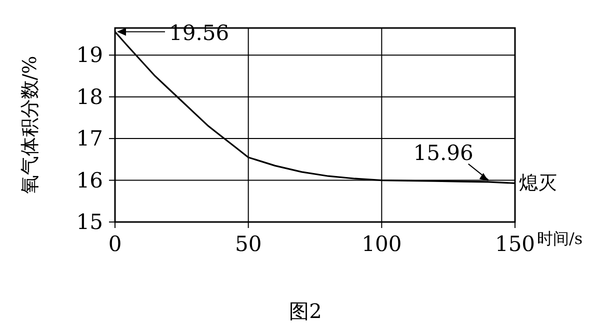 Image resolution: width=611 pixels, height=328 pixels. Describe the element at coordinates (443, 152) in the screenshot. I see `annotation: 15.96` at that location.